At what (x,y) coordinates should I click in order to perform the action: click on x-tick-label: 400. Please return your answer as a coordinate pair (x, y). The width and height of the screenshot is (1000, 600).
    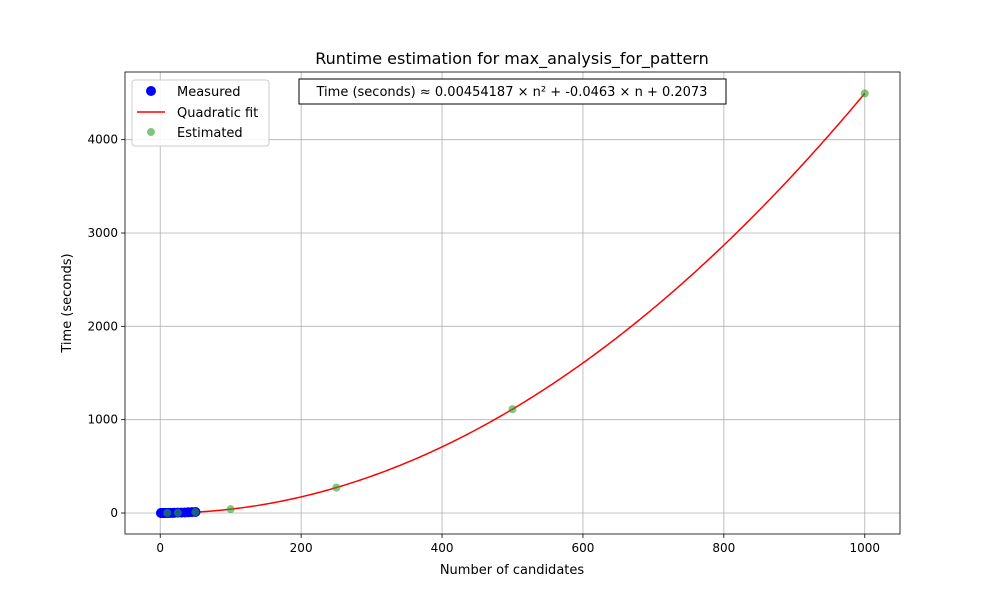
    Looking at the image, I should click on (442, 548).